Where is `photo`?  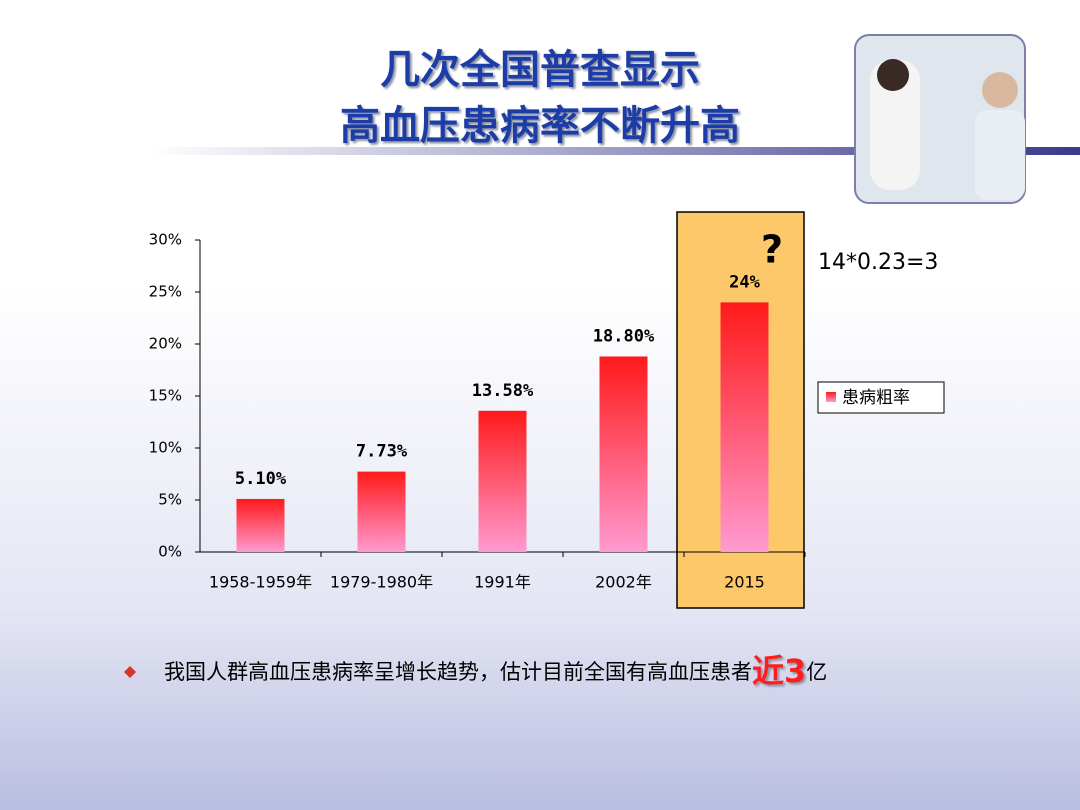
photo is located at coordinates (940, 119).